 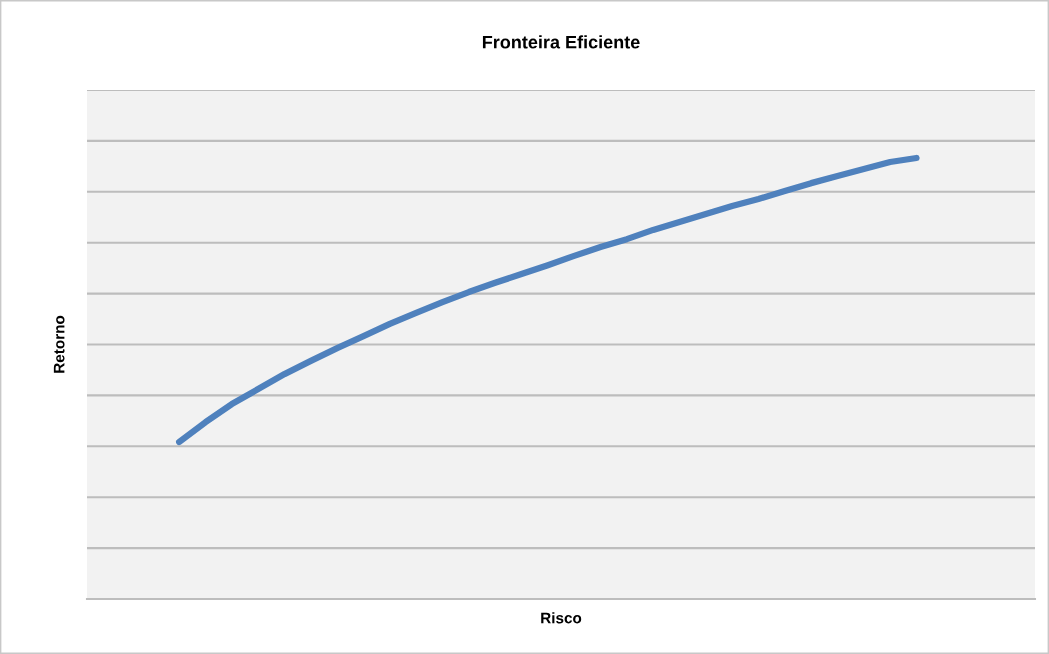 I want to click on chart-title: Fronteira Eficiente, so click(x=561, y=42).